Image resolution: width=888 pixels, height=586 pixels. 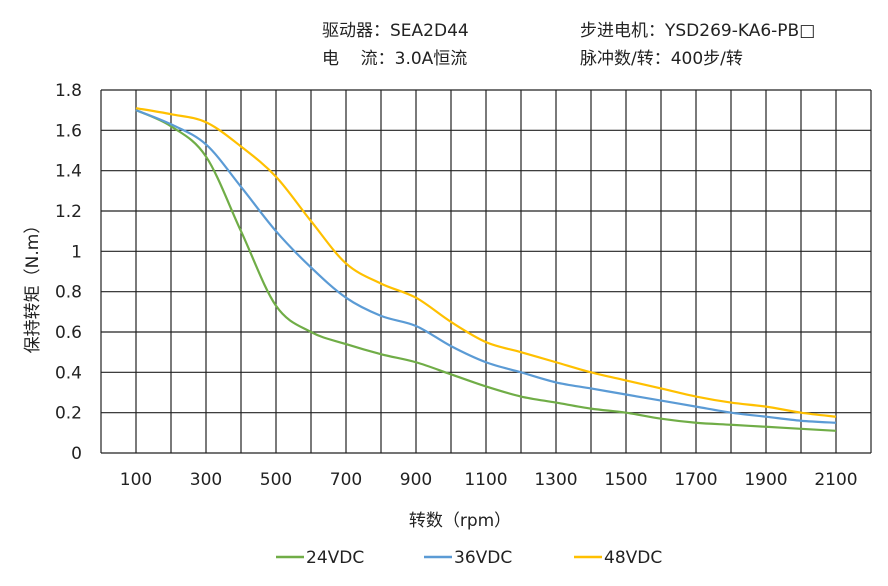 I want to click on x-tick-label: 900, so click(x=416, y=480).